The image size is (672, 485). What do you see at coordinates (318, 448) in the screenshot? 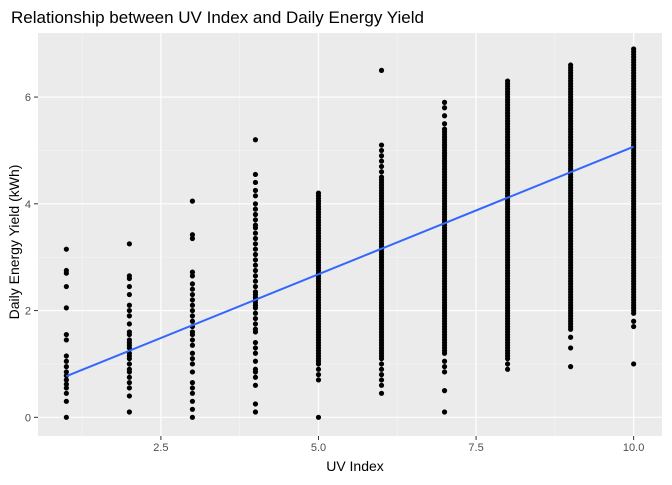
I see `x-tick-label: 5.0` at bounding box center [318, 448].